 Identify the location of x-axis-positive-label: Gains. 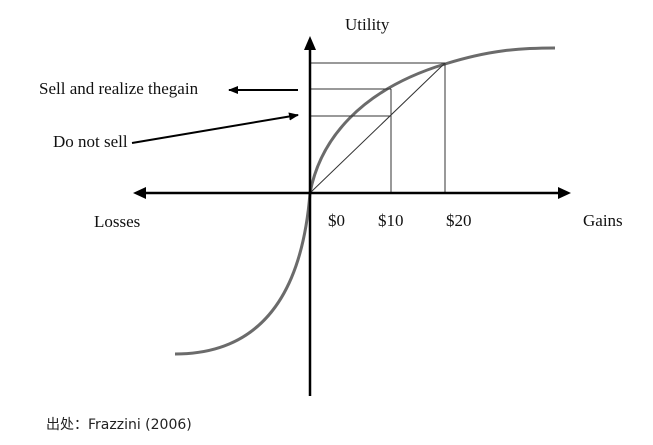
(603, 220).